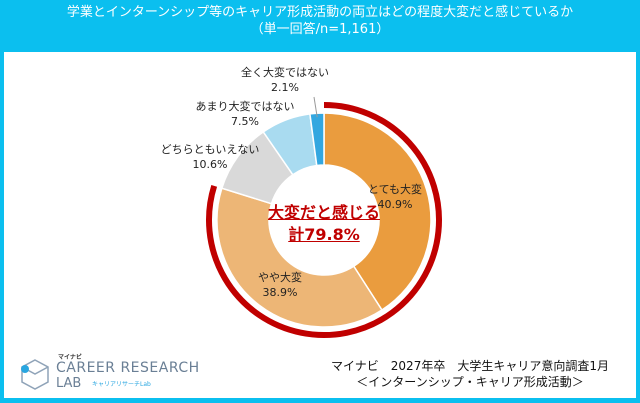 The width and height of the screenshot is (640, 403). What do you see at coordinates (285, 87) in the screenshot?
I see `label-value: 2.1%` at bounding box center [285, 87].